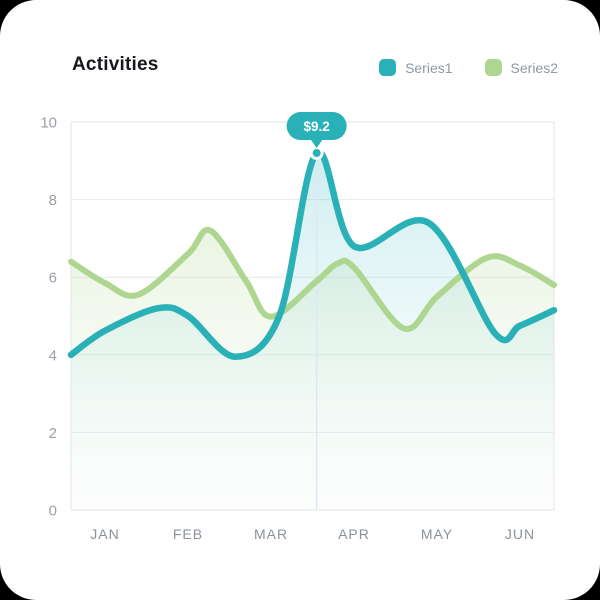  What do you see at coordinates (115, 64) in the screenshot?
I see `page-title: Activities` at bounding box center [115, 64].